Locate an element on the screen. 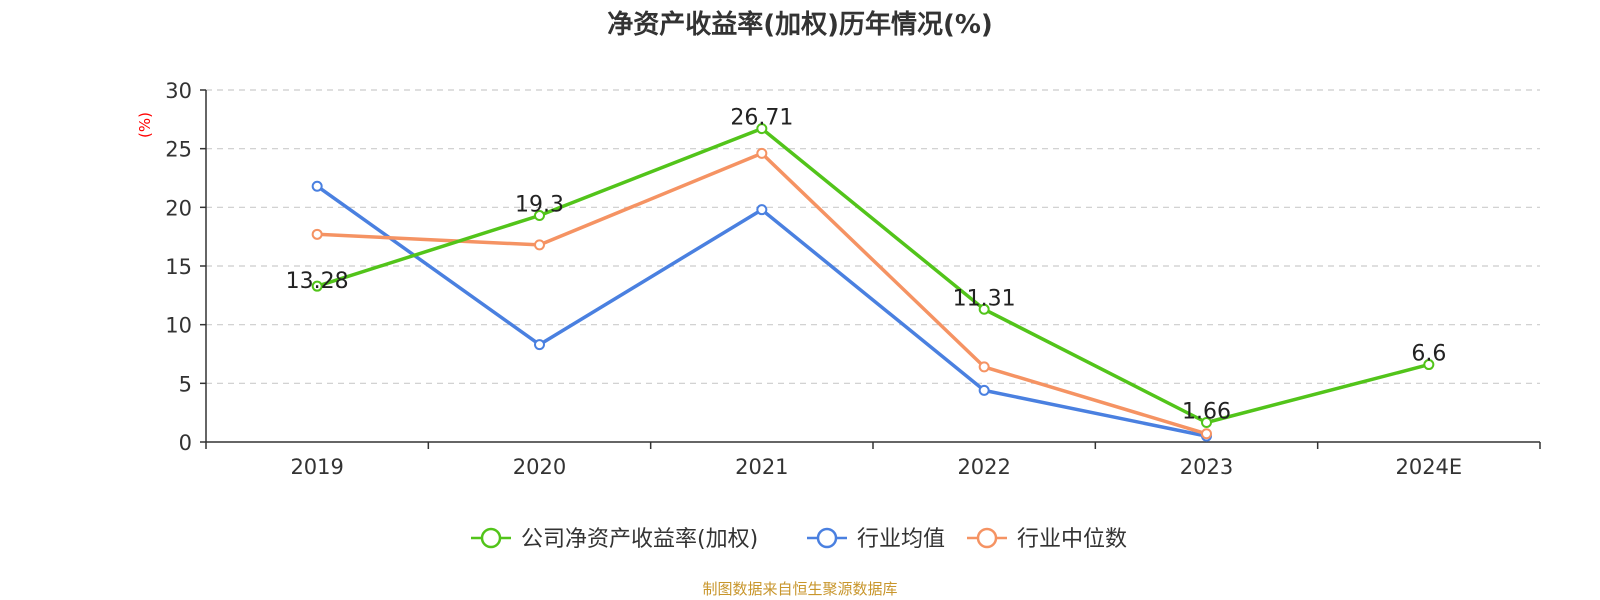  legend-label: 行业中位数 is located at coordinates (1072, 539).